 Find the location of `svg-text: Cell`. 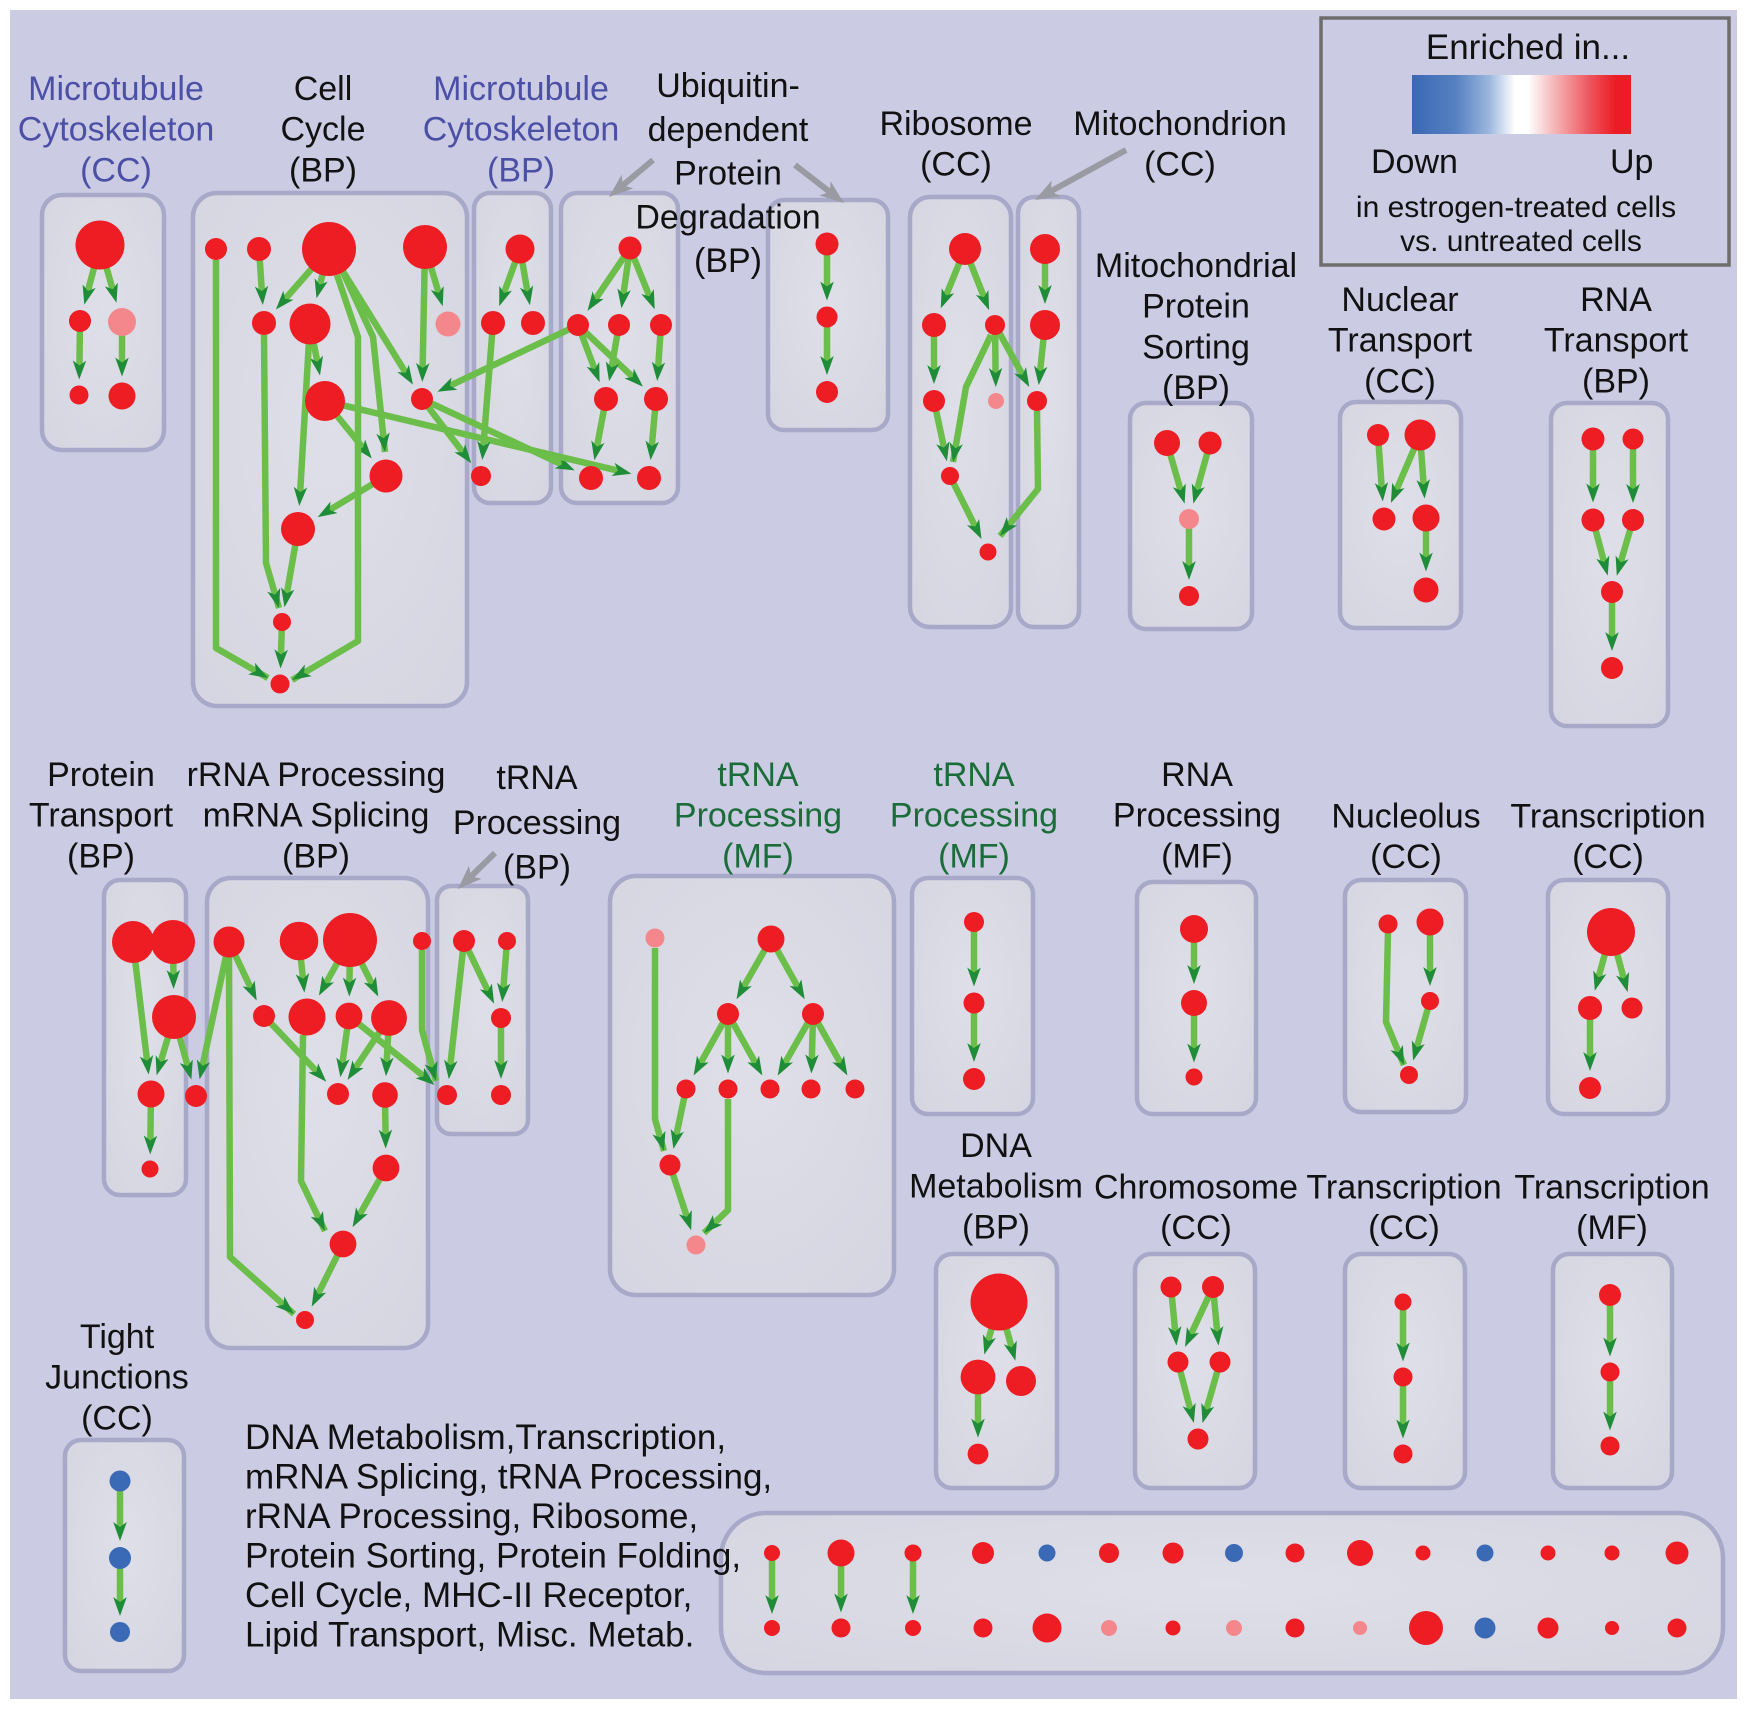

svg-text: Cell is located at coordinates (323, 89).